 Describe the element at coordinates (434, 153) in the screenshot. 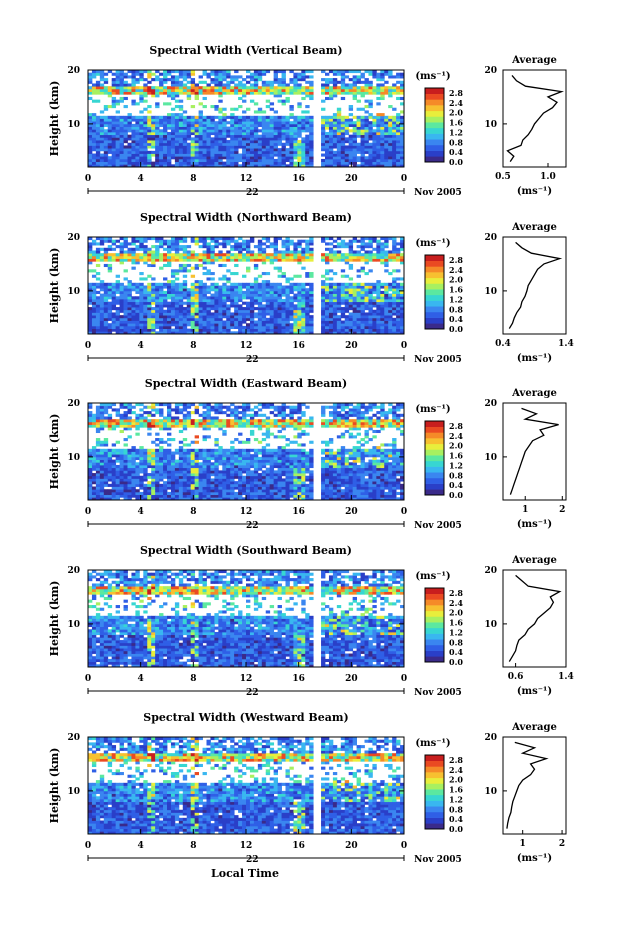

I see `colorbar-swatch` at that location.